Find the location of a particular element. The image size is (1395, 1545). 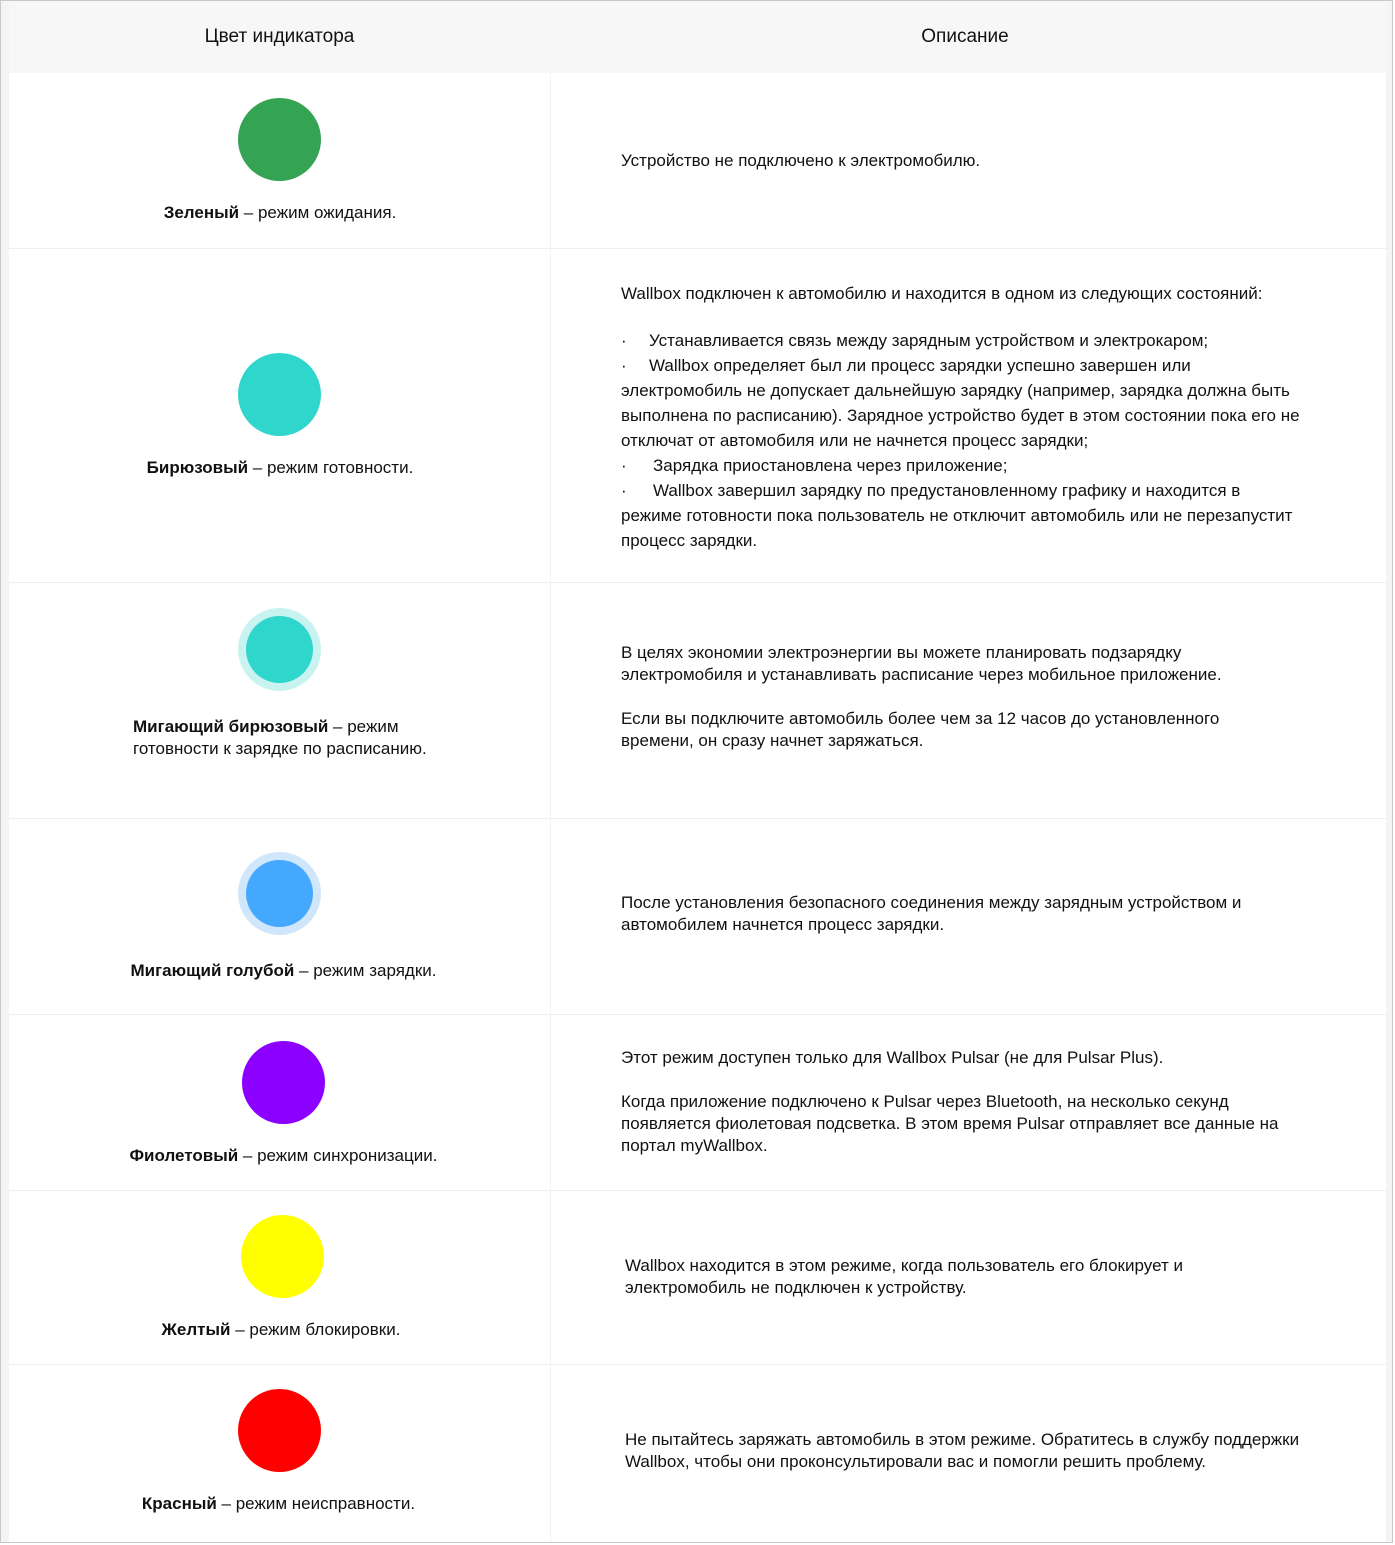

table-header is located at coordinates (698, 37).